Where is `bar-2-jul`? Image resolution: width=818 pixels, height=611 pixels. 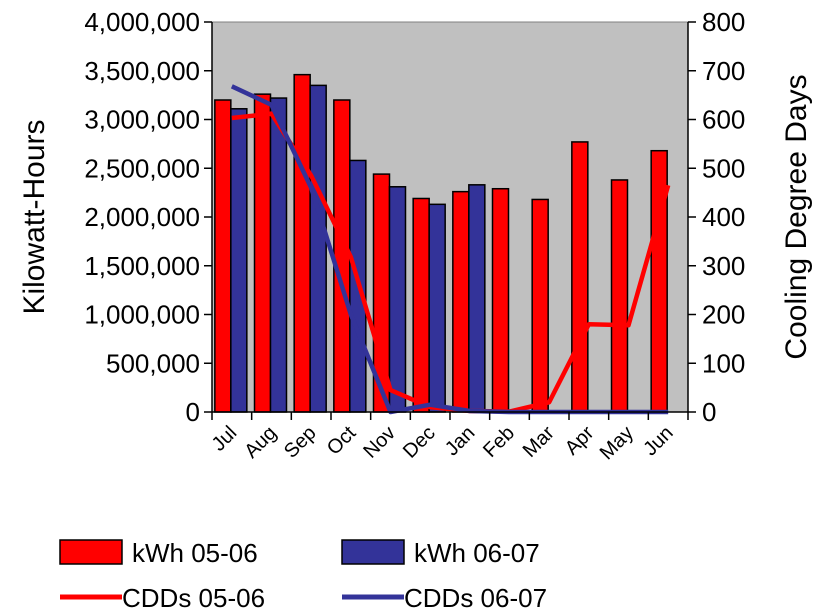 bar-2-jul is located at coordinates (239, 260).